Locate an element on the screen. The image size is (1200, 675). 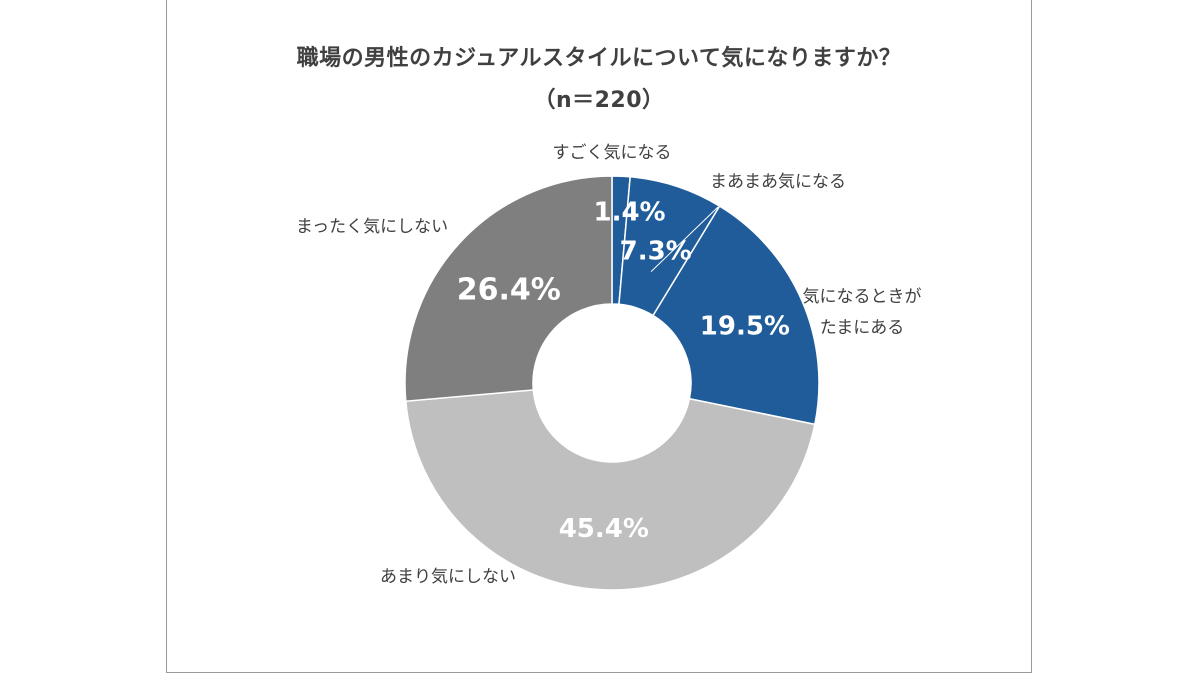
chart-title: 職場の男性のカジュアルスタイルについて気になりますか？ is located at coordinates (599, 58).